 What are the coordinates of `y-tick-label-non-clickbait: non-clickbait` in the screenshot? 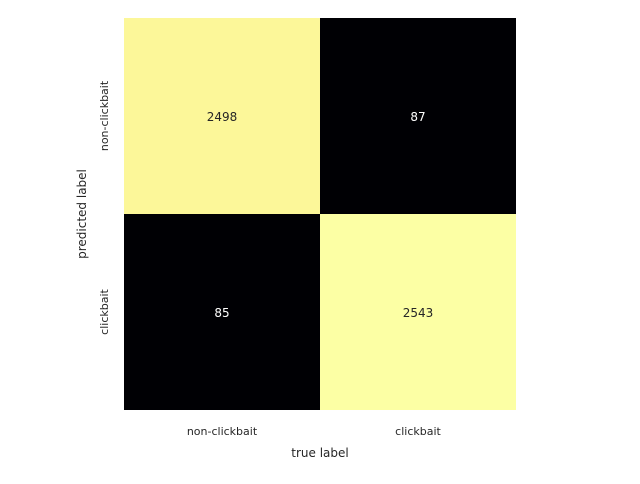 It's located at (104, 115).